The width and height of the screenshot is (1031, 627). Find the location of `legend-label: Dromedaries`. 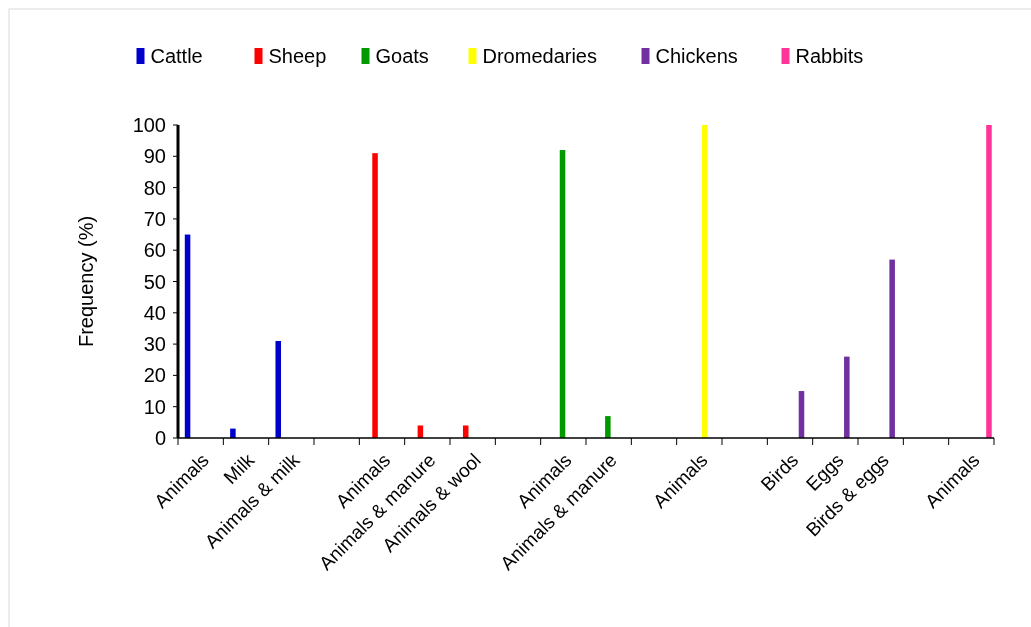

legend-label: Dromedaries is located at coordinates (539, 56).